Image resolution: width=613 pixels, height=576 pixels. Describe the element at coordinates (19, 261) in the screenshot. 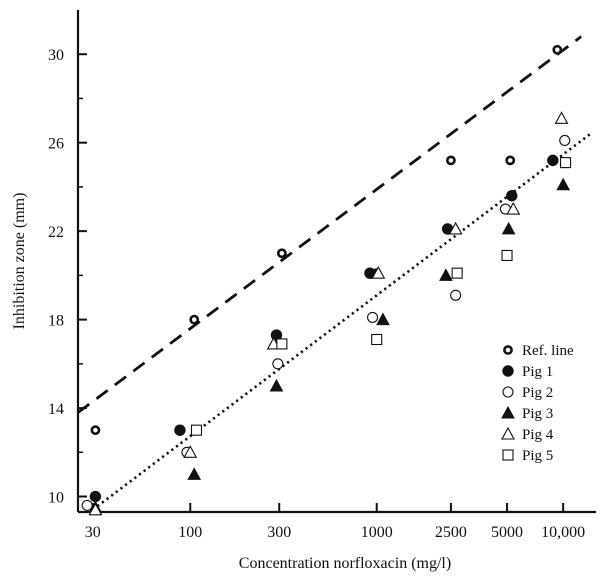

I see `y-axis-label: Inhibition zone (mm)` at that location.